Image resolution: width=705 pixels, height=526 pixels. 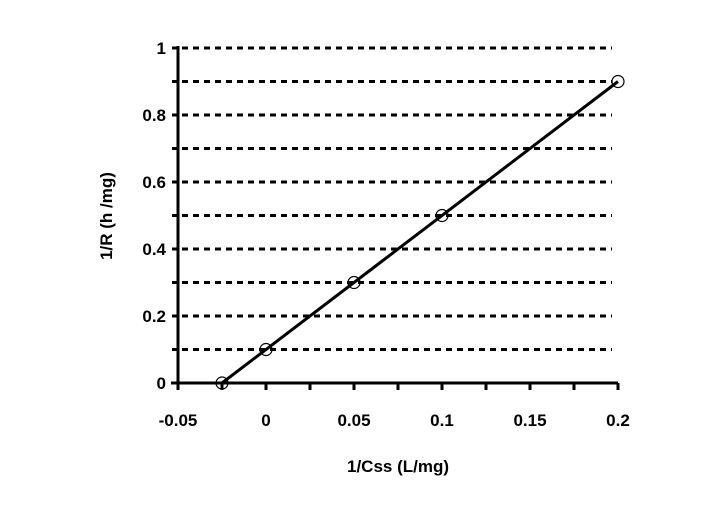 What do you see at coordinates (353, 420) in the screenshot?
I see `x-tick-label: 0.05` at bounding box center [353, 420].